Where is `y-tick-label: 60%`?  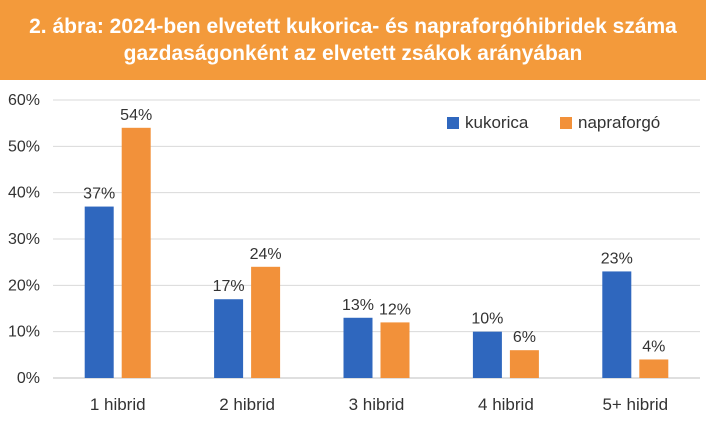
y-tick-label: 60% is located at coordinates (24, 100).